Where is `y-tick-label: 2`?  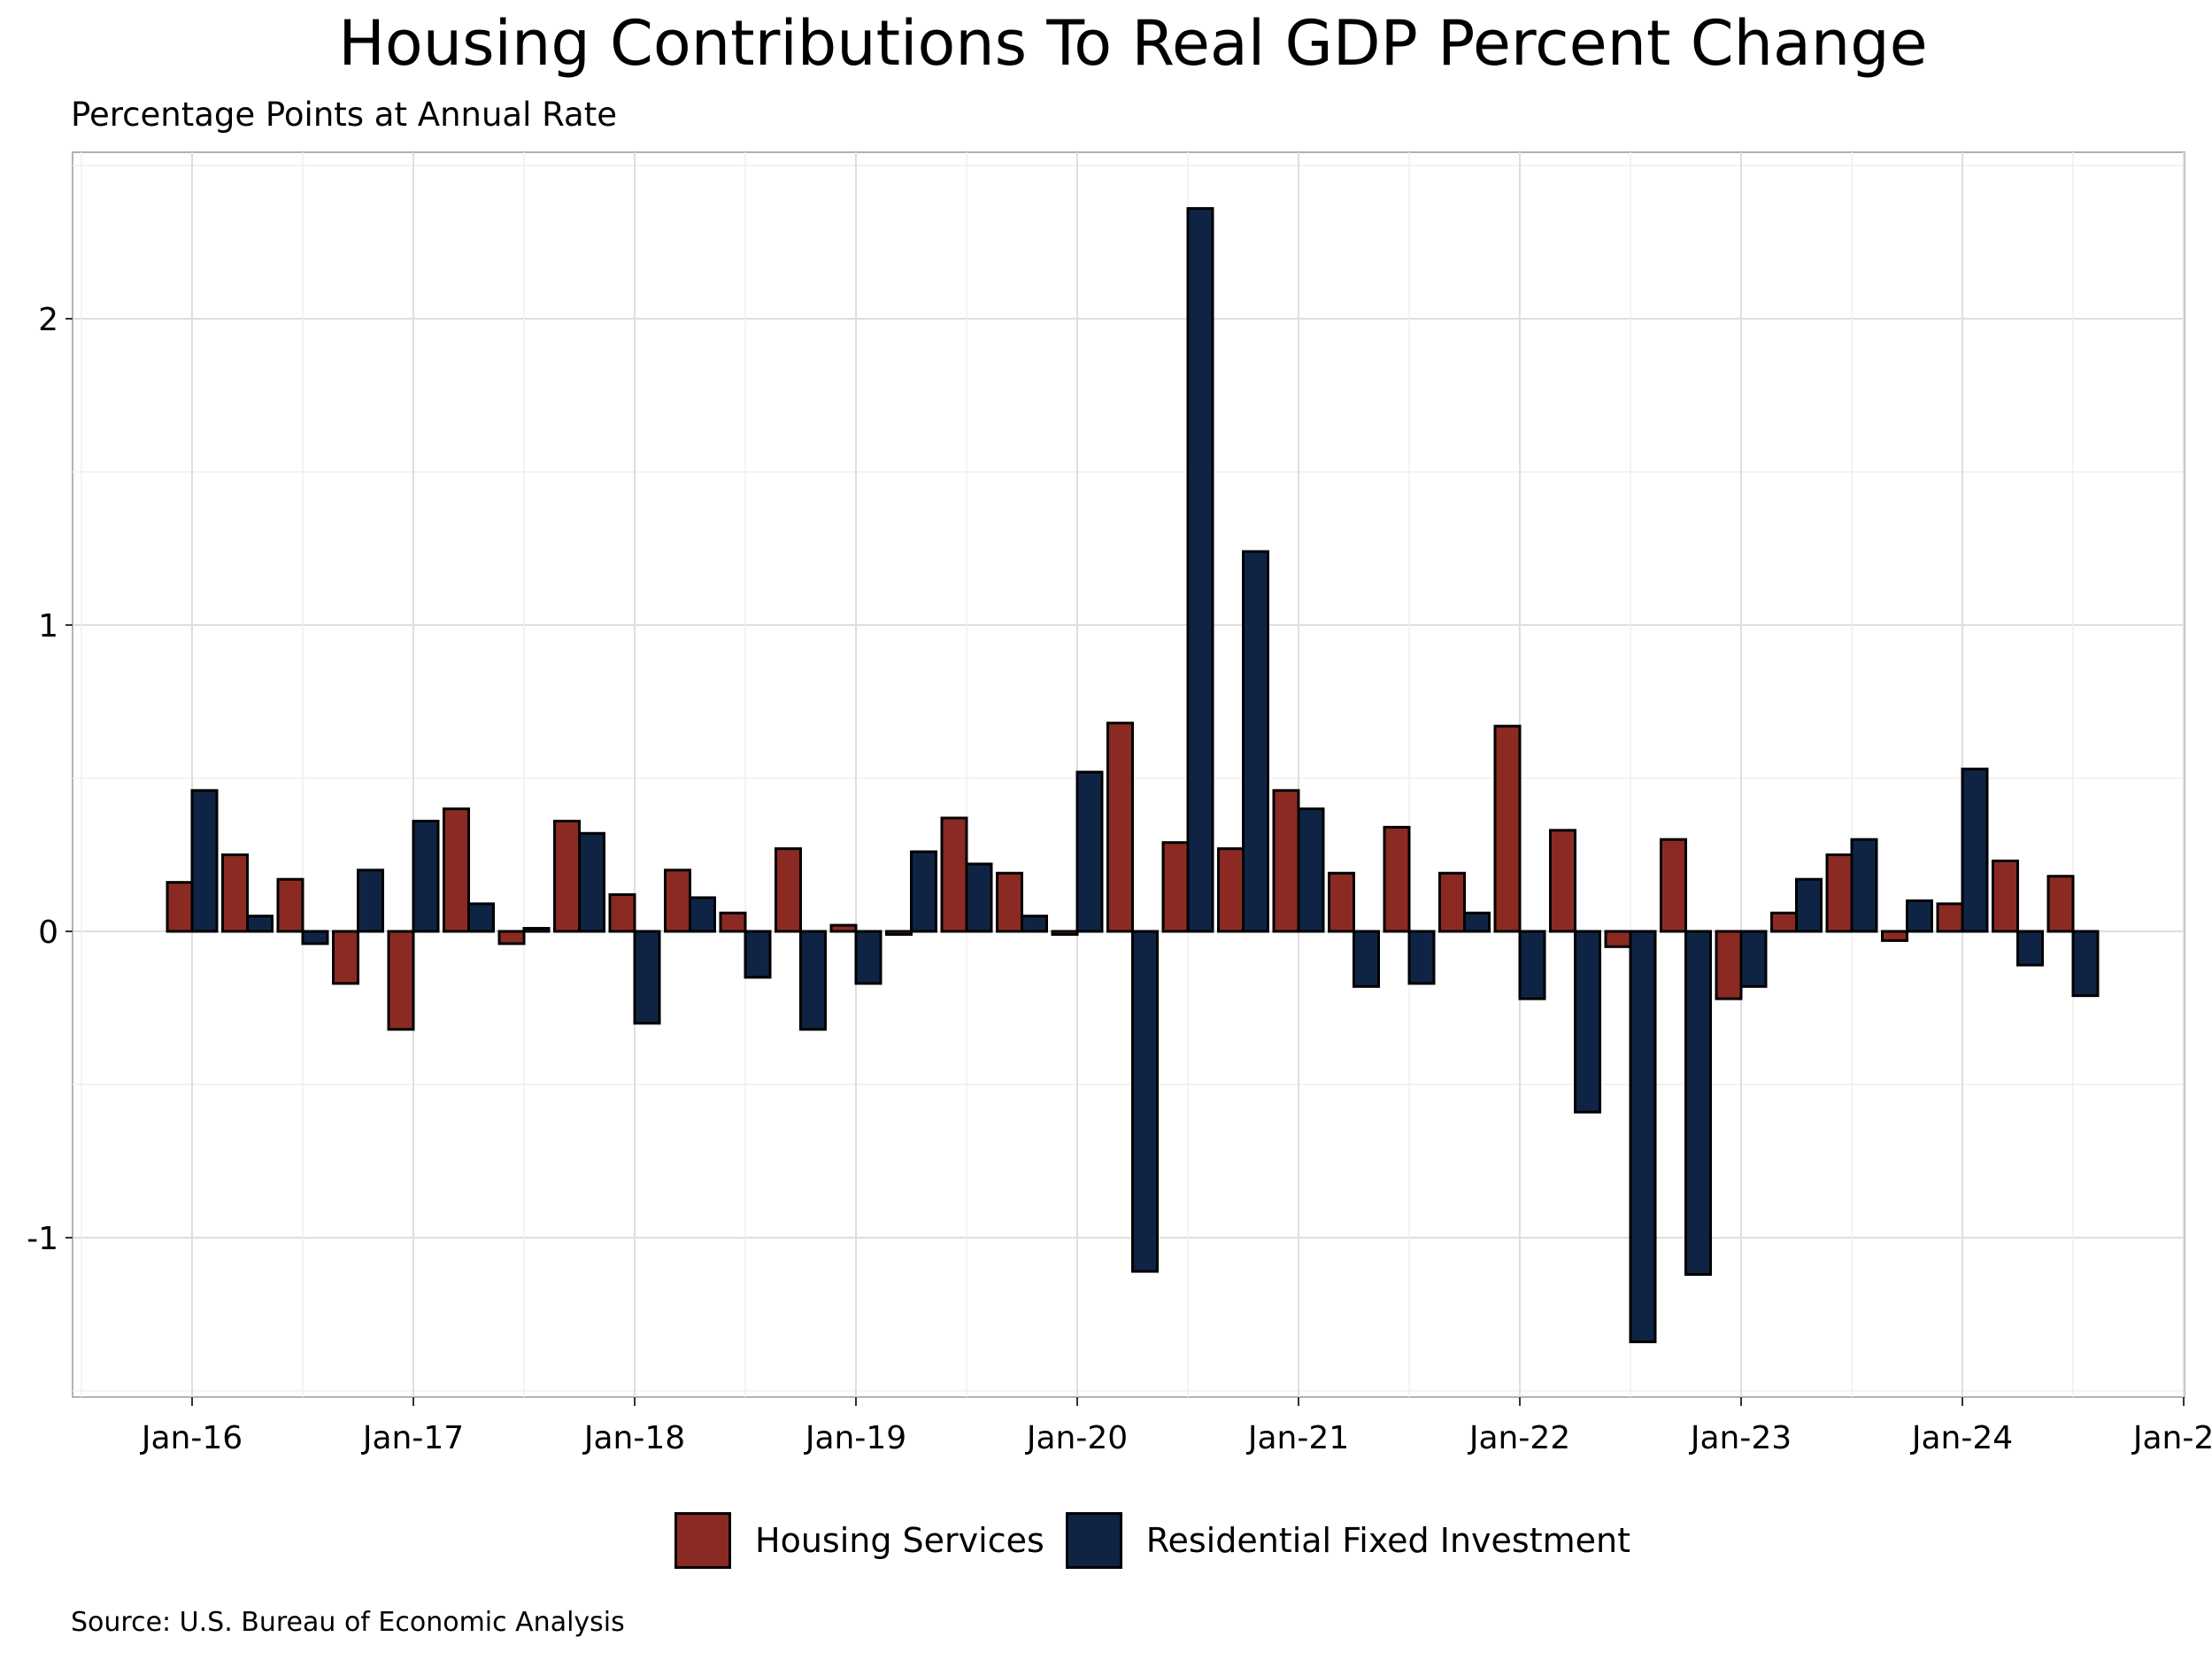 y-tick-label: 2 is located at coordinates (48, 320).